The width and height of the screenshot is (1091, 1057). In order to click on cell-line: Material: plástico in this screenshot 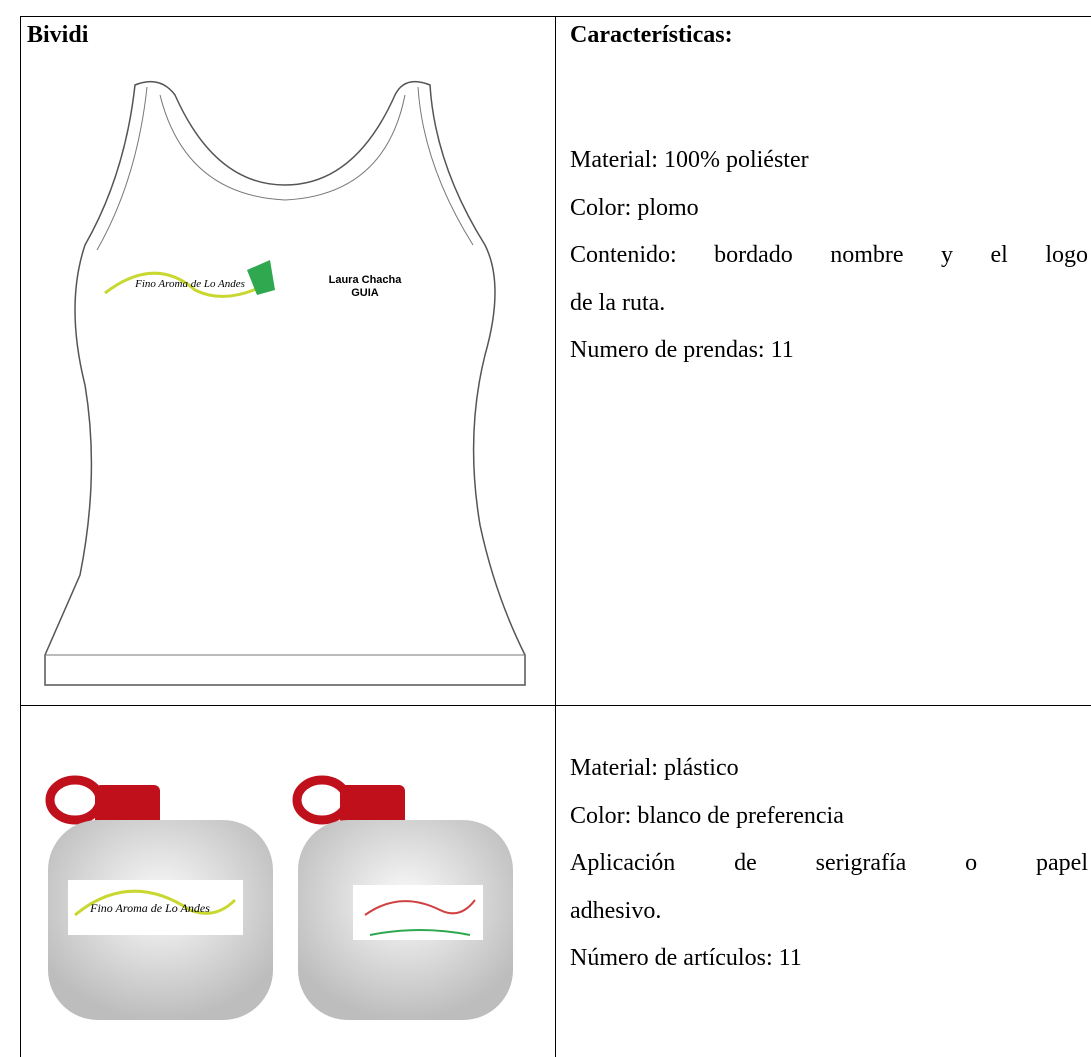, I will do `click(654, 768)`.